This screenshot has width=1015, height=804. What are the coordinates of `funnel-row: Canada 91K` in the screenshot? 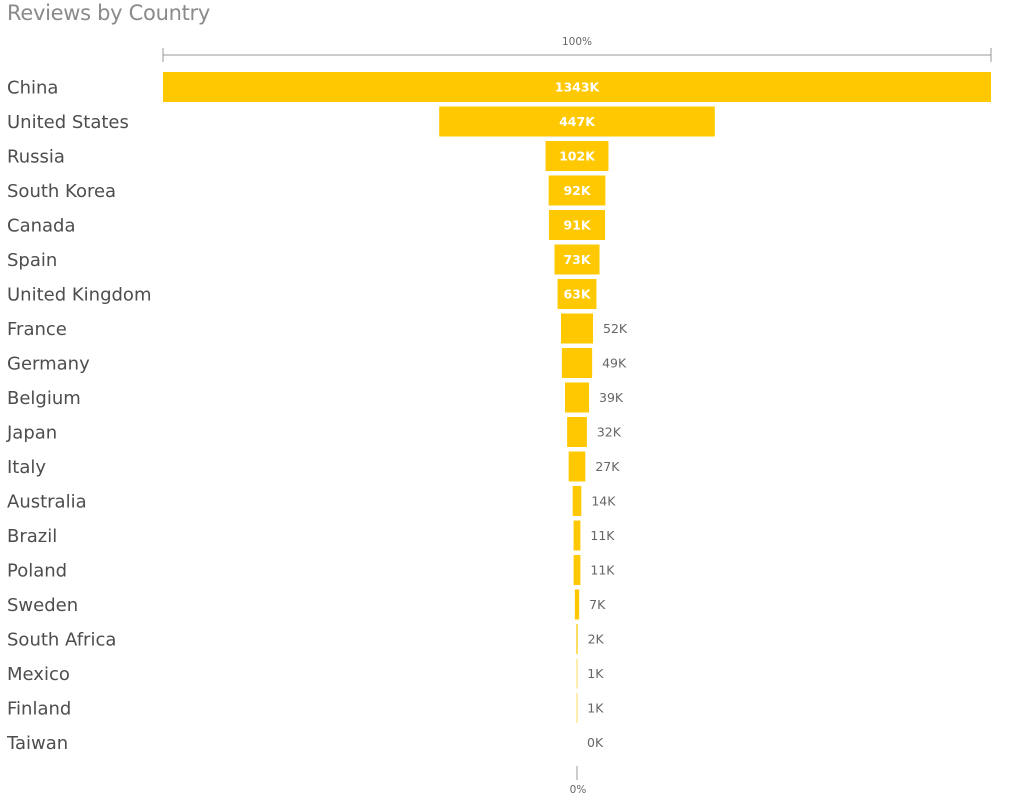 It's located at (306, 225).